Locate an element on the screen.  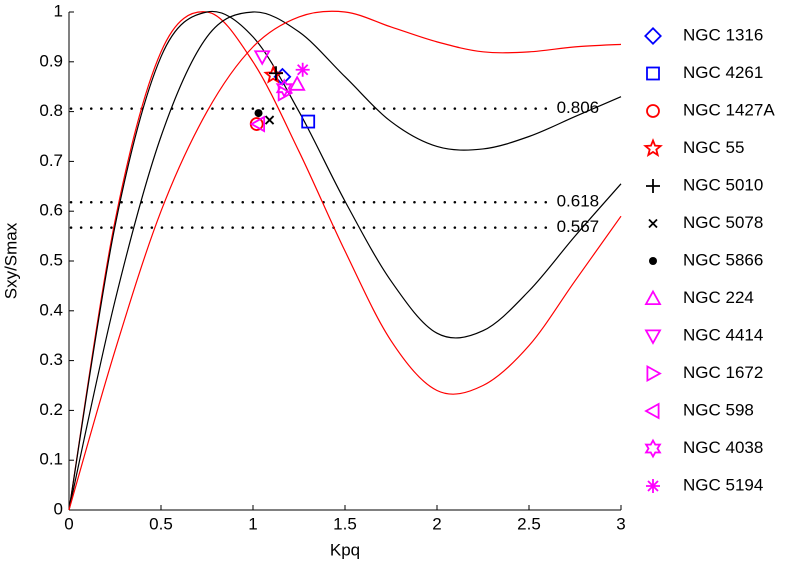
y-tick-label: 1 is located at coordinates (58, 10).